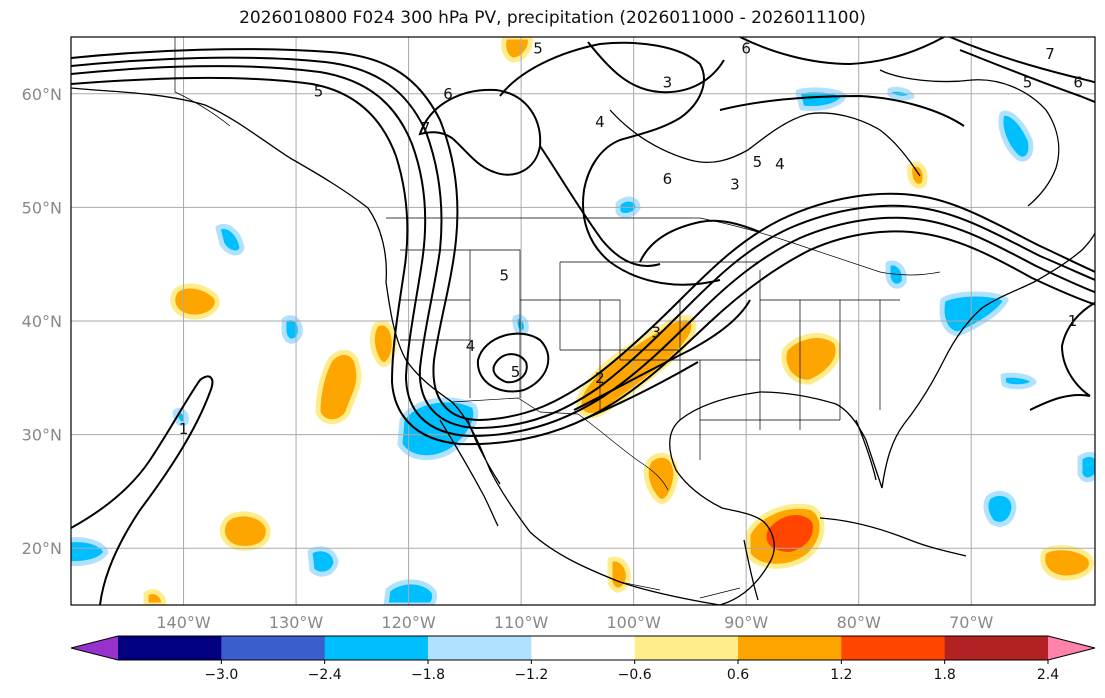 The height and width of the screenshot is (698, 1105). I want to click on colorbar-tick-label: 2.4, so click(1048, 675).